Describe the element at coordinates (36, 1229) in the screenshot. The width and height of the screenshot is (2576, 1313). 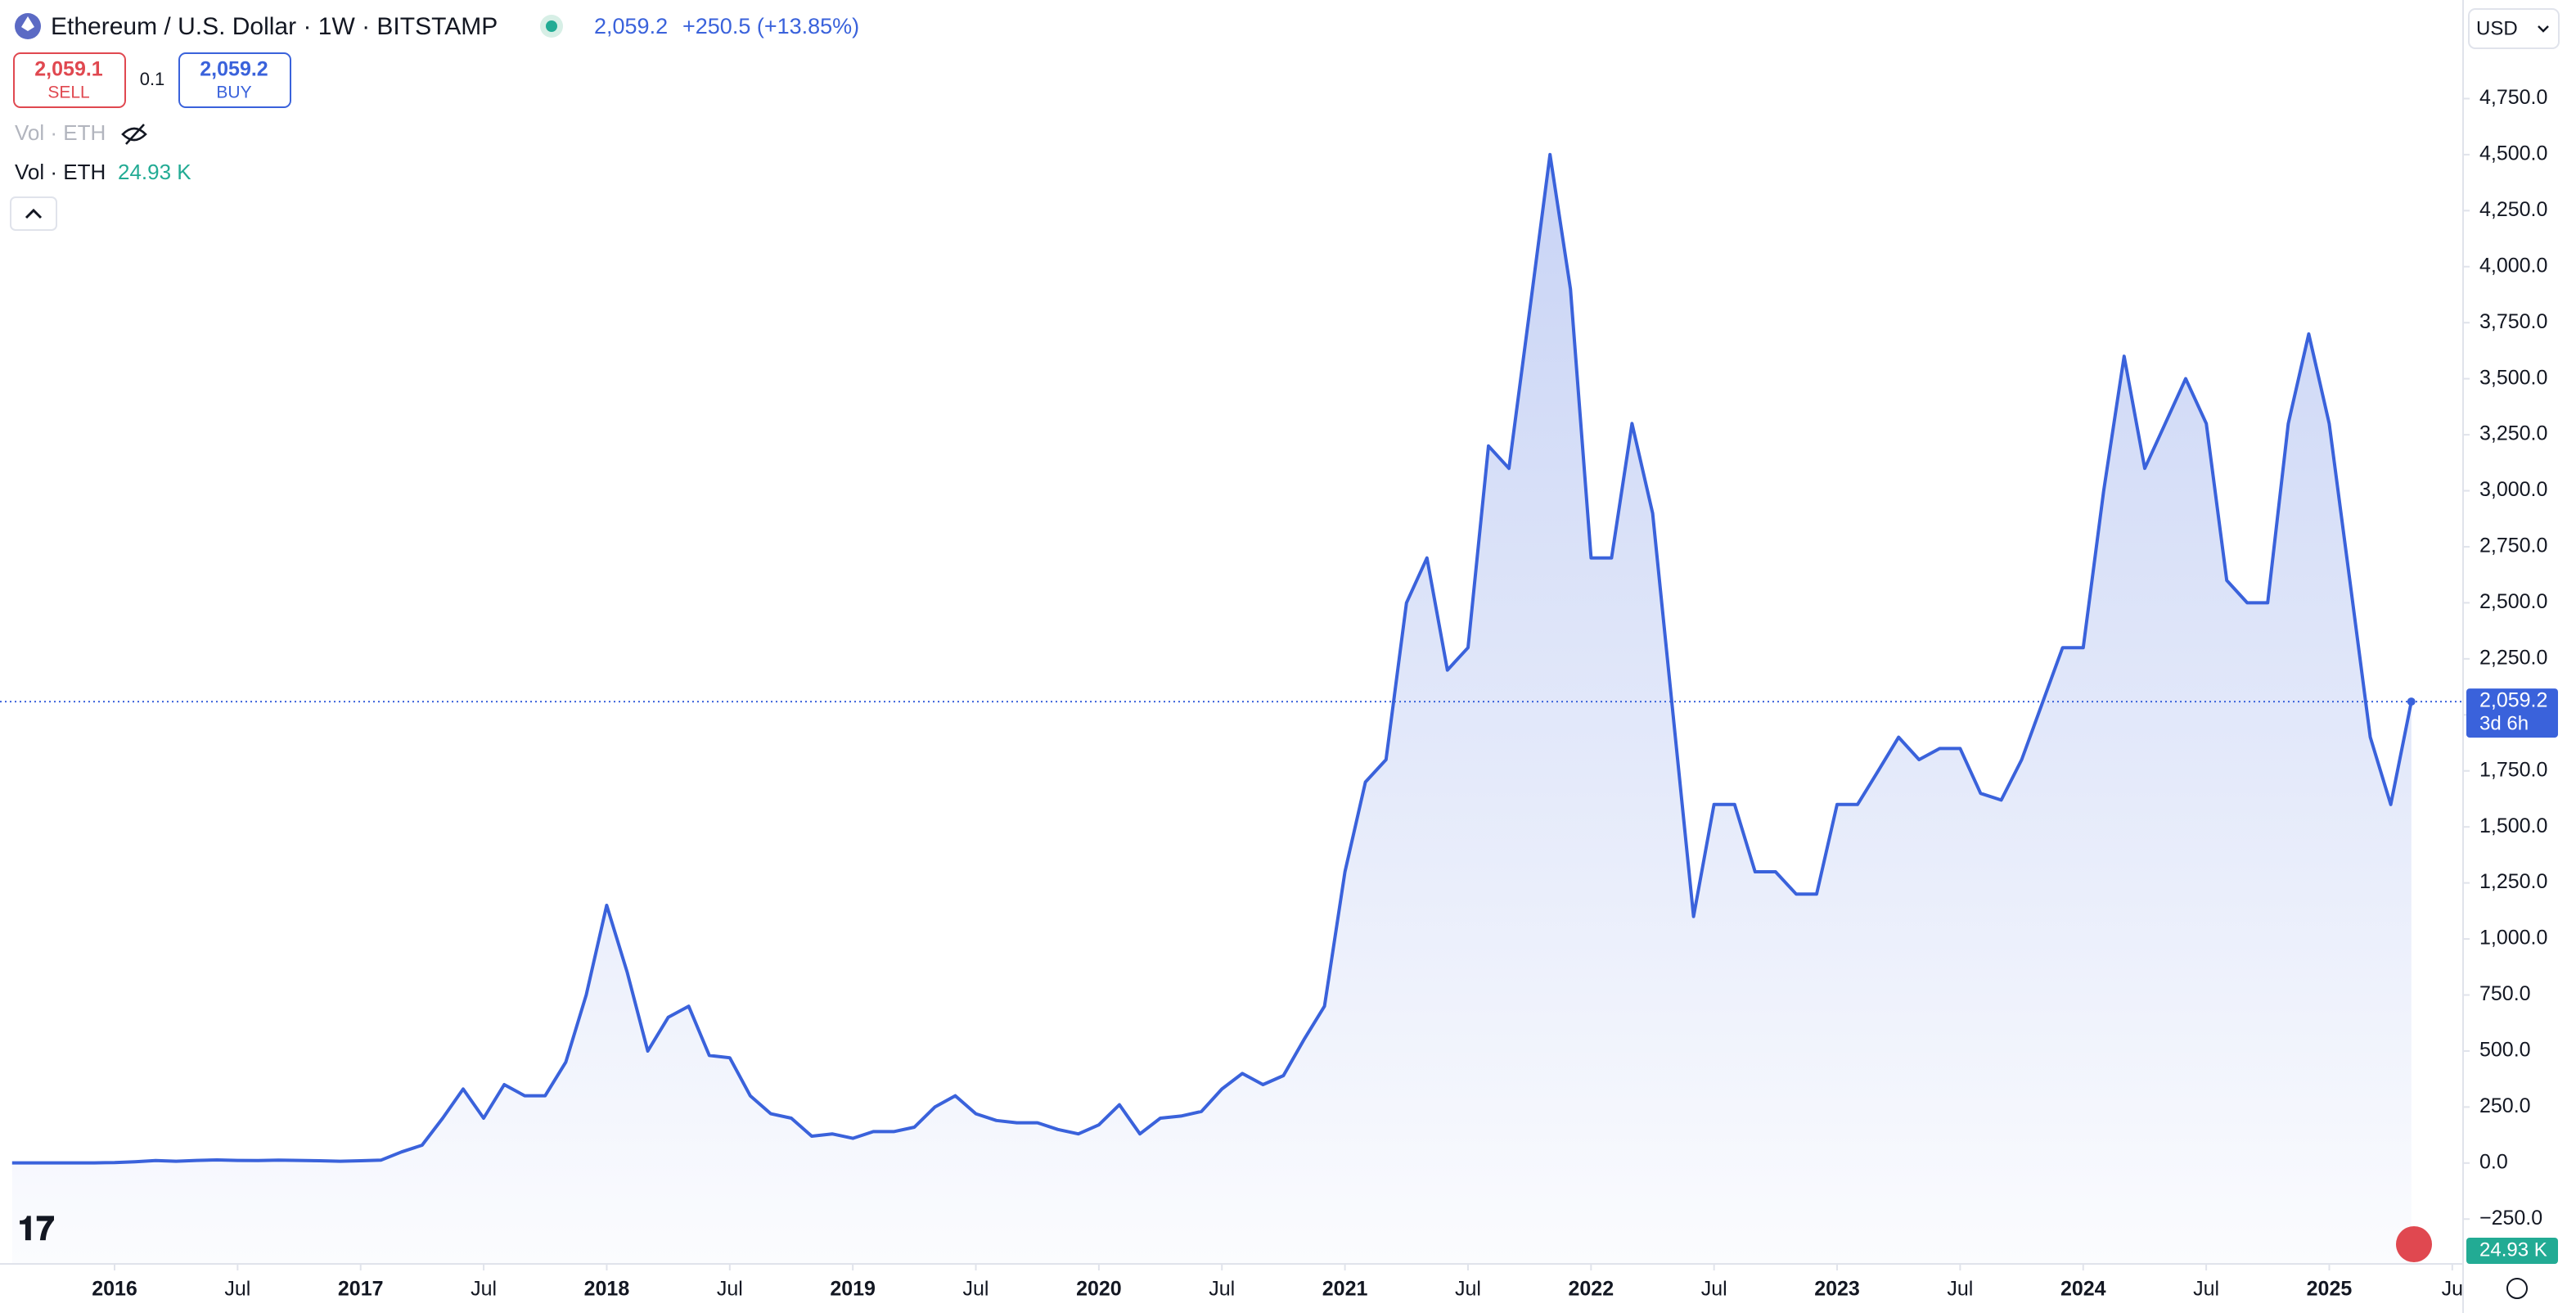
I see `logo: 𝟏𝟕` at that location.